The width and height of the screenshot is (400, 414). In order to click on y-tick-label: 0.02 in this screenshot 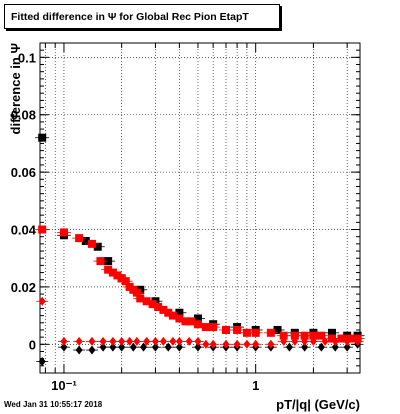, I will do `click(23, 287)`.